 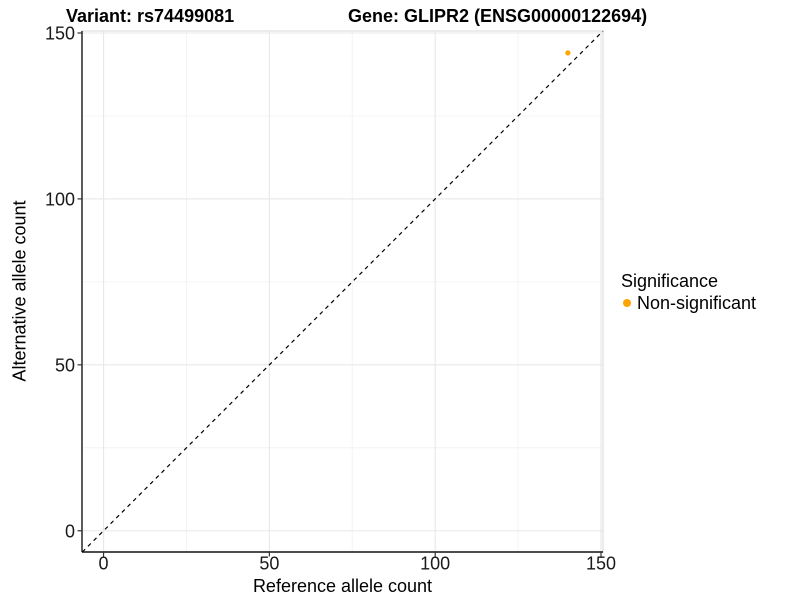 What do you see at coordinates (670, 281) in the screenshot?
I see `legend-title: Significance` at bounding box center [670, 281].